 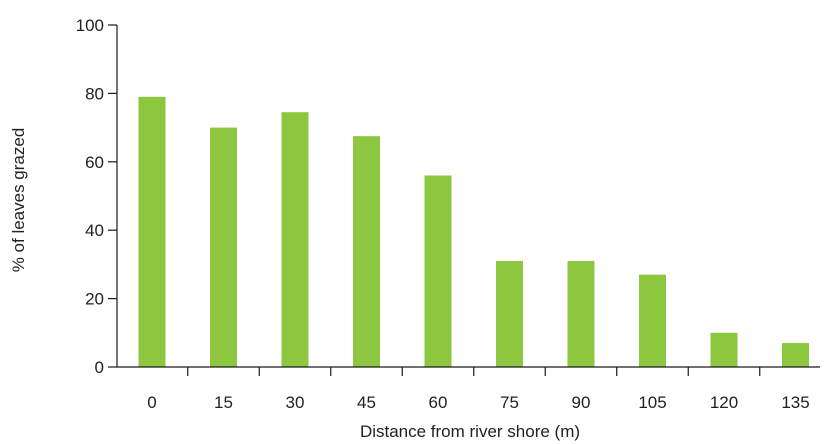 I want to click on y-axis-ticks: 0 20 40 60 80 100, so click(x=96, y=196).